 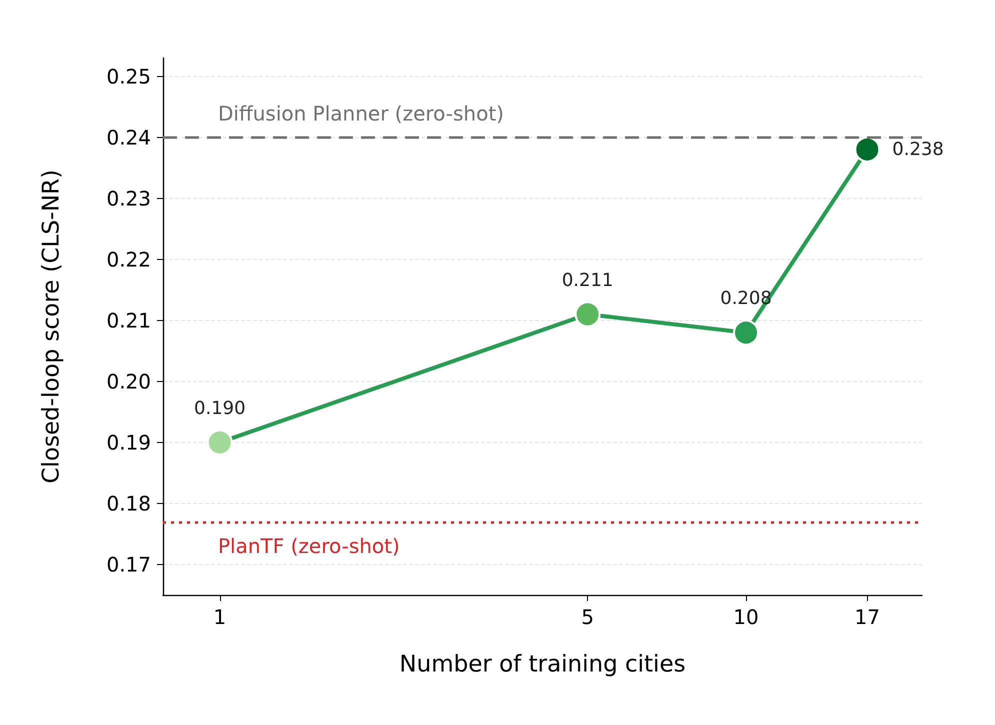 What do you see at coordinates (128, 320) in the screenshot?
I see `y-tick-label: 0.21` at bounding box center [128, 320].